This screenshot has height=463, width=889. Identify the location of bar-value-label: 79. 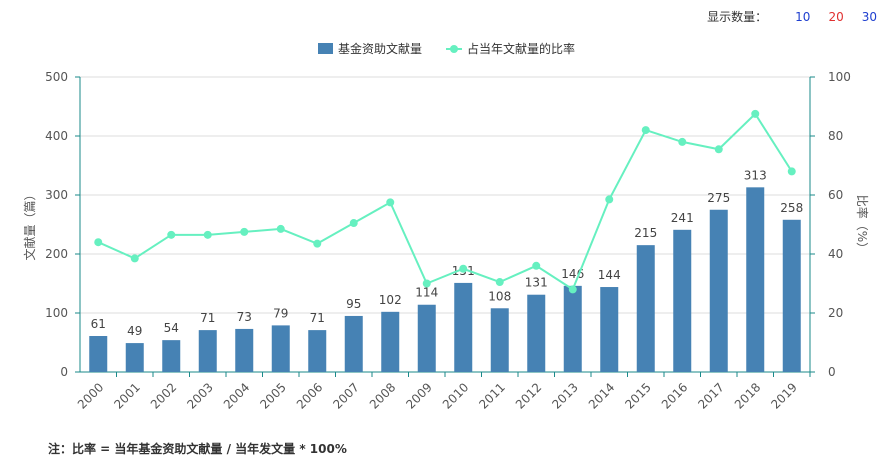
(280, 313).